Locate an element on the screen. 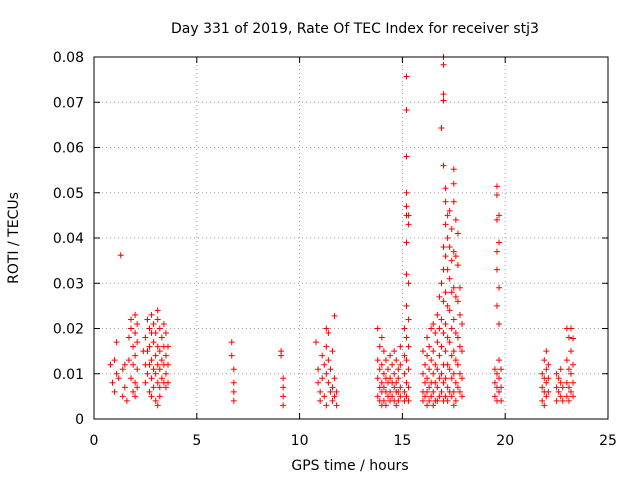 This screenshot has height=480, width=640. x-tick-label: 15 is located at coordinates (402, 441).